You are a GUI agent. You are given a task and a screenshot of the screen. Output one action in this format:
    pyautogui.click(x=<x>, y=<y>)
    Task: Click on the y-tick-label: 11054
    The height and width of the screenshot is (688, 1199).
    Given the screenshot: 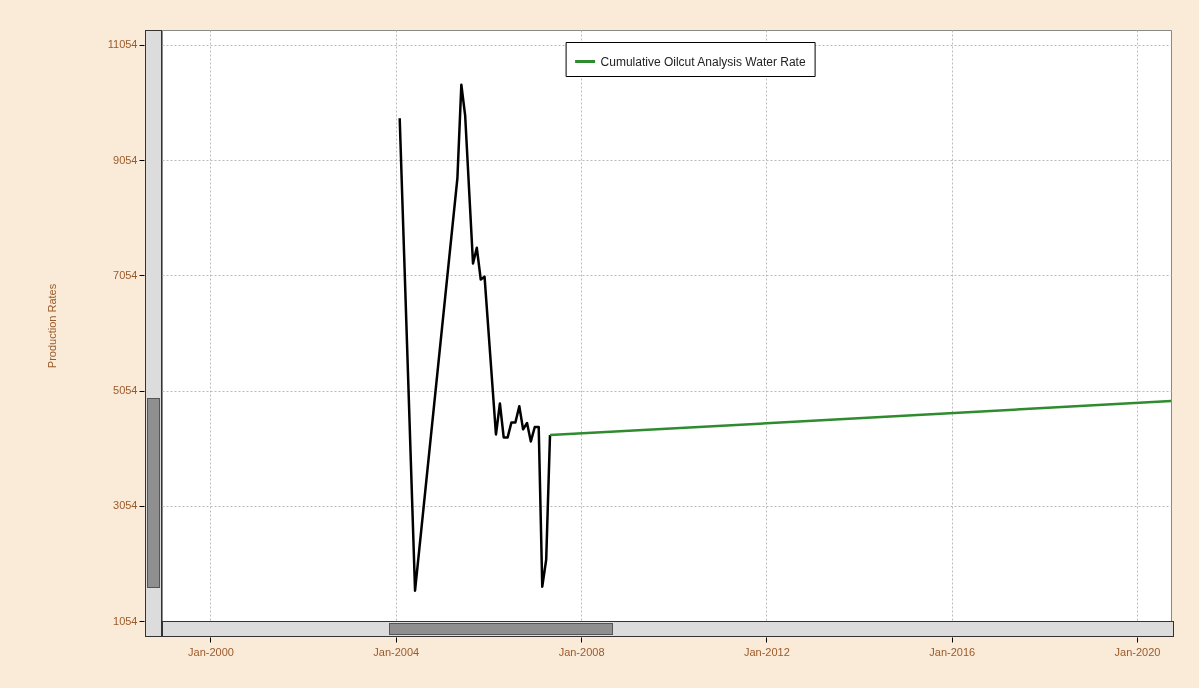 What is the action you would take?
    pyautogui.click(x=122, y=44)
    